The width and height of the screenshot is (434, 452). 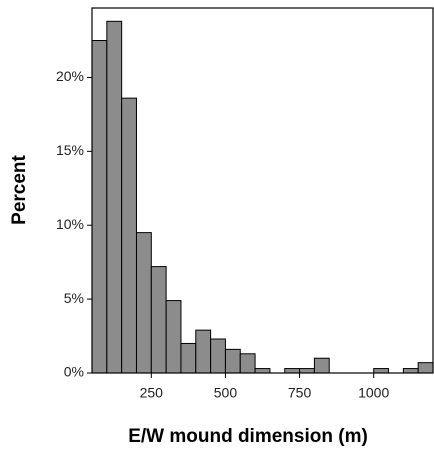 What do you see at coordinates (70, 224) in the screenshot?
I see `y-tick-label: 10%` at bounding box center [70, 224].